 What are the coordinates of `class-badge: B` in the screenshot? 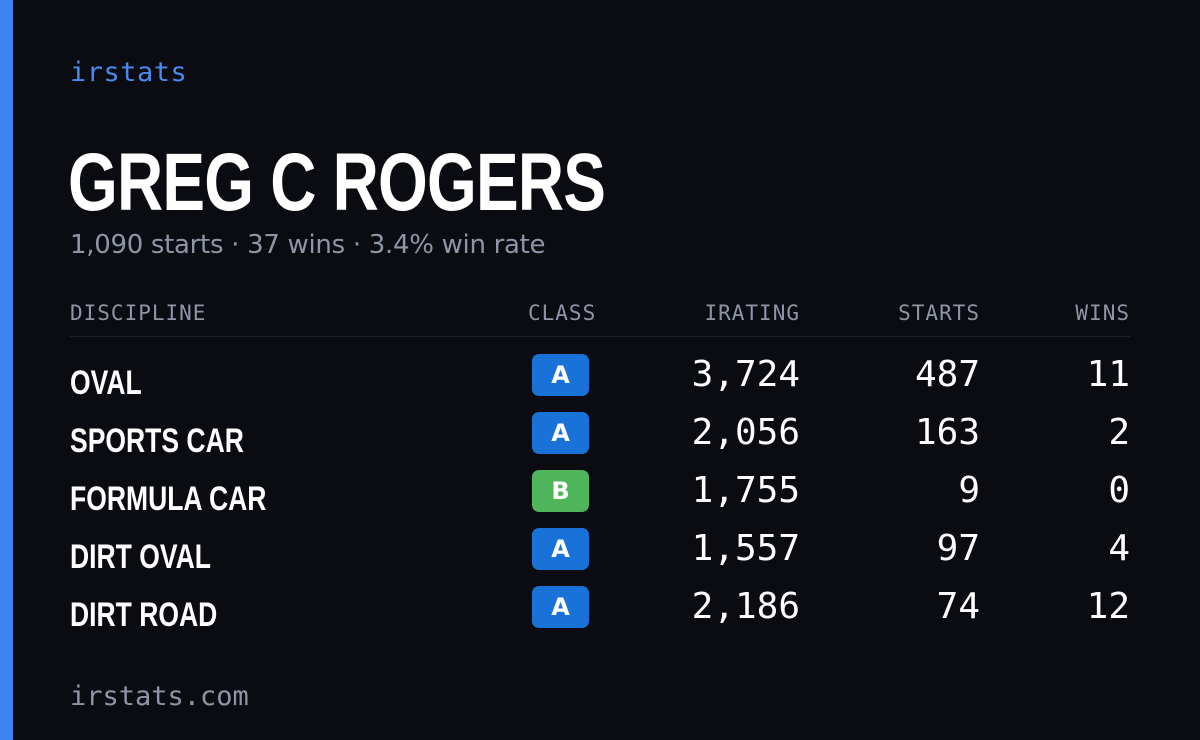 It's located at (560, 491).